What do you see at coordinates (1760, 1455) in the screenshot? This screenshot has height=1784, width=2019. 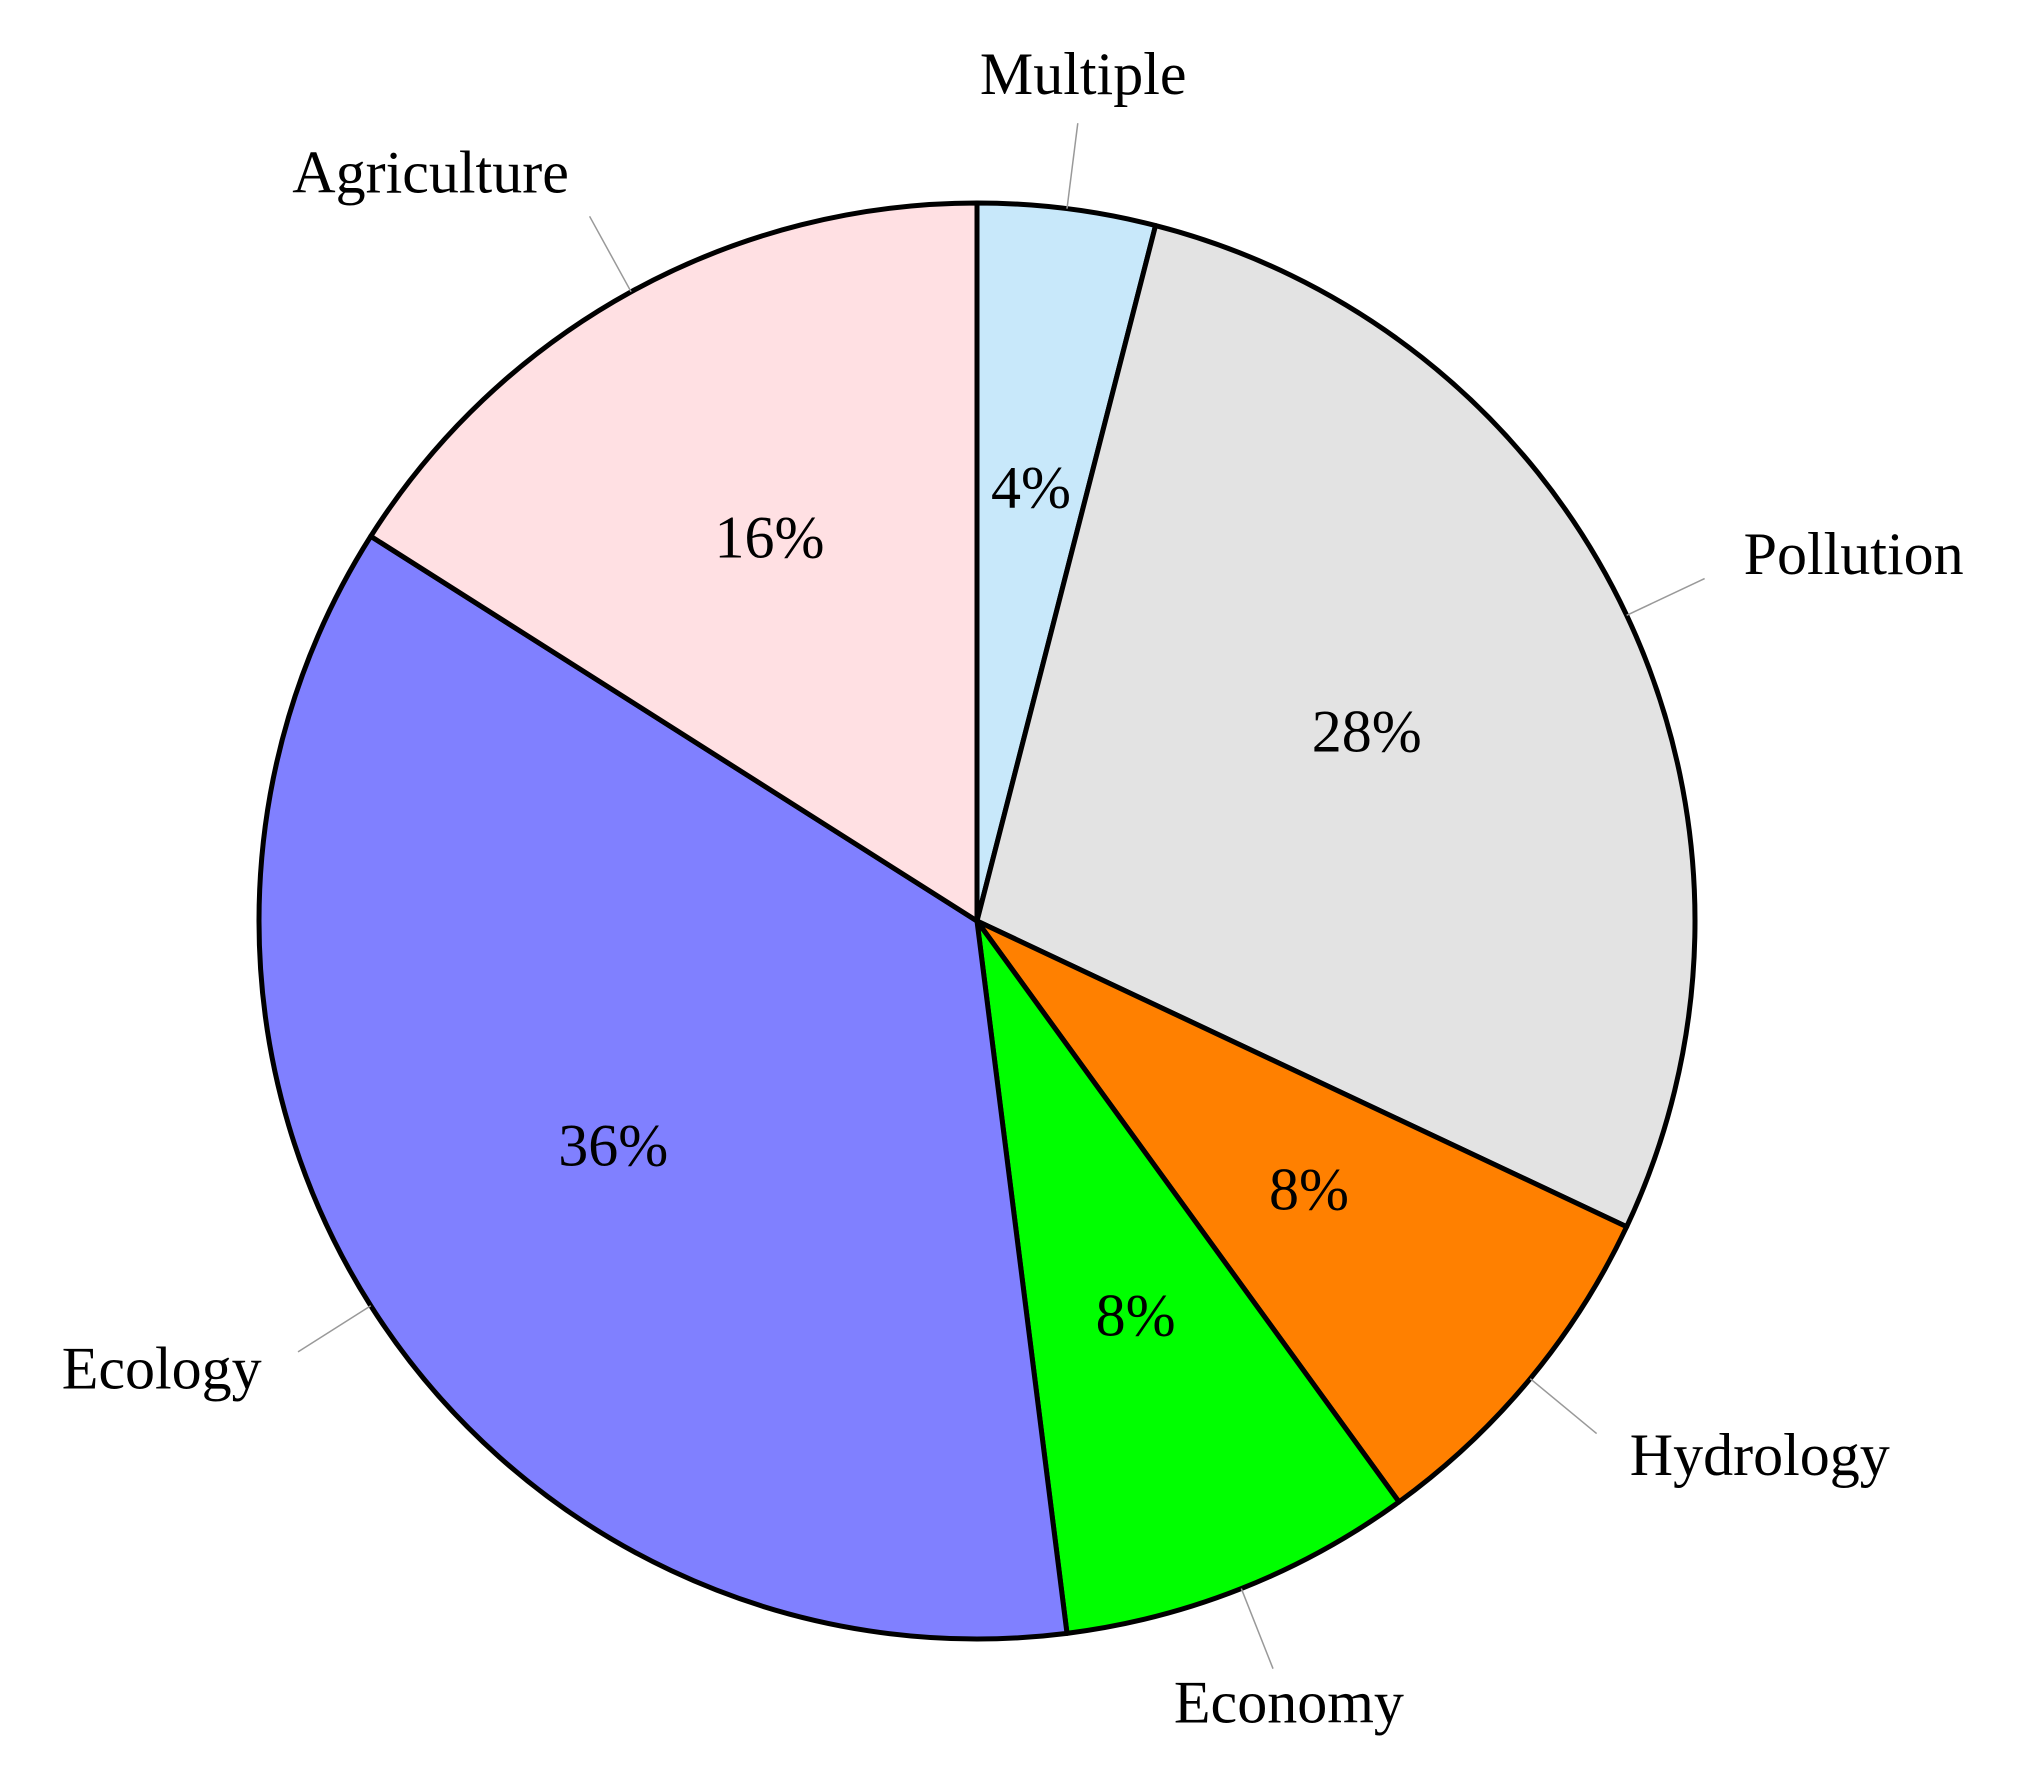 I see `category-label: Hydrology` at bounding box center [1760, 1455].